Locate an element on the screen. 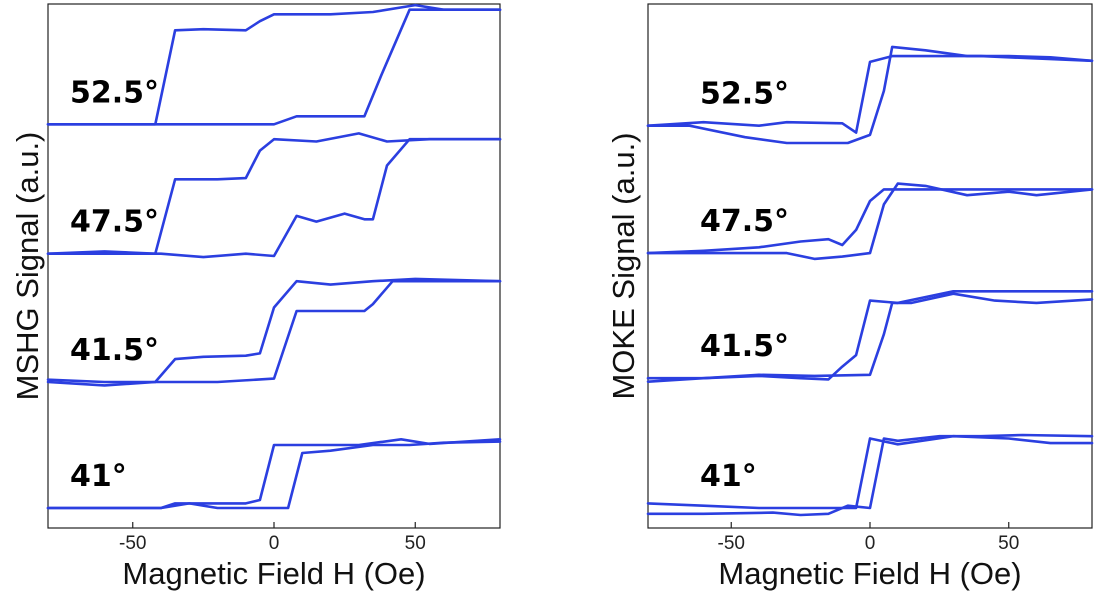 The width and height of the screenshot is (1100, 595). moke-y-axis-label: MOKE Signal (a.u.) is located at coordinates (623, 265).